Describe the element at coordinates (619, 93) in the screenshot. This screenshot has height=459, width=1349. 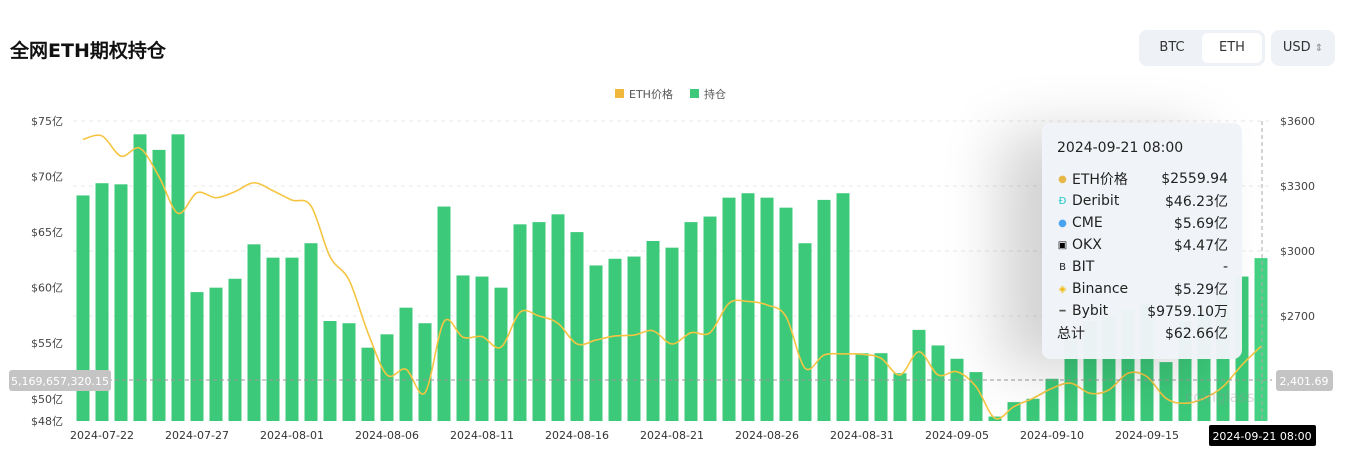
I see `legend-swatch-price` at that location.